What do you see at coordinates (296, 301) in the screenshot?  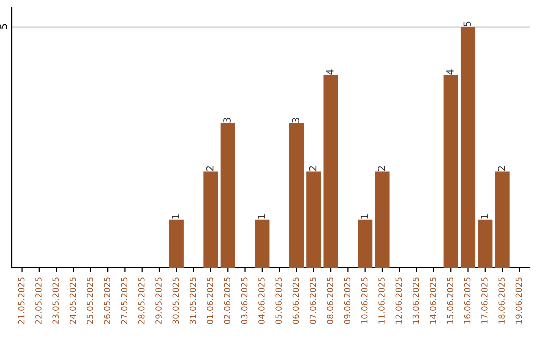 I see `x-tick-label: 06.06.2025` at bounding box center [296, 301].